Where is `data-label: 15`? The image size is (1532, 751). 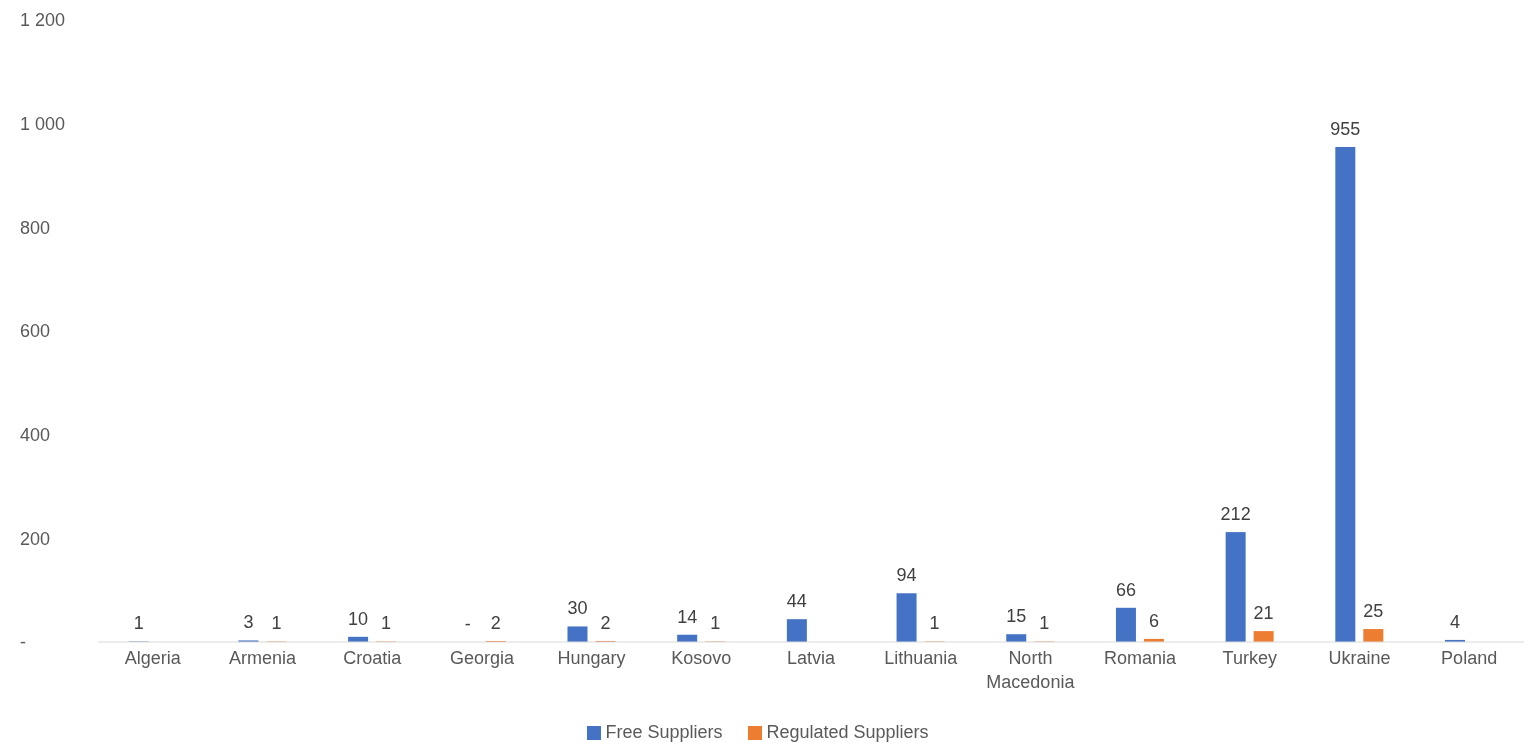
data-label: 15 is located at coordinates (1016, 616).